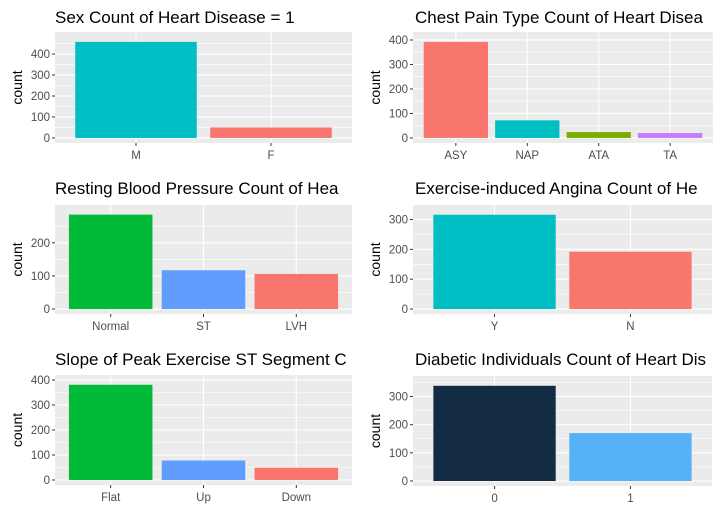 The height and width of the screenshot is (514, 720). Describe the element at coordinates (494, 262) in the screenshot. I see `bar-y` at that location.